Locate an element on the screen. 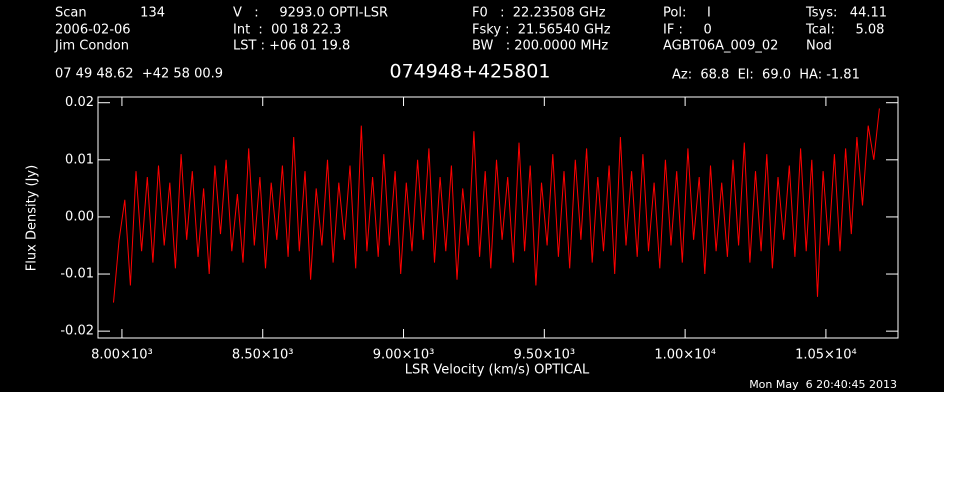  timestamp: Mon May 6 20:40:45 2013 is located at coordinates (823, 384).